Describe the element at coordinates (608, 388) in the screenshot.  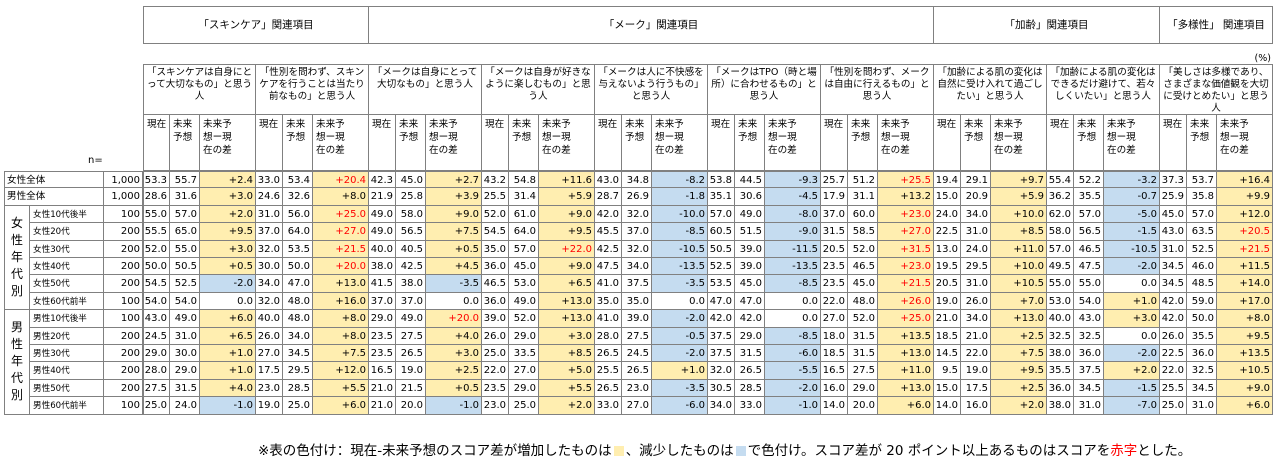
I see `current-cell: 26.5` at that location.